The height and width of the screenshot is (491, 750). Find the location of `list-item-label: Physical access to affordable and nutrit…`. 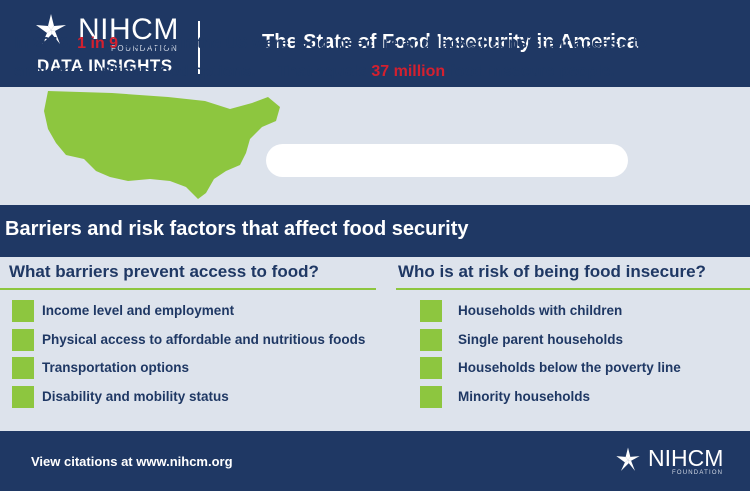

list-item-label: Physical access to affordable and nutrit… is located at coordinates (204, 339).